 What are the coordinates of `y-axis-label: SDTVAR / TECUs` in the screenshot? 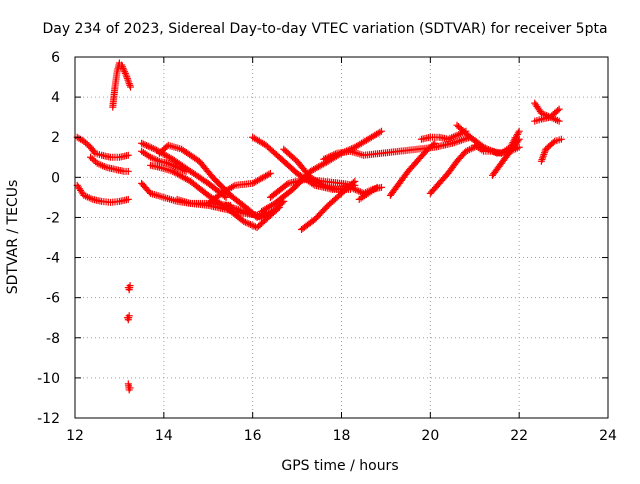 It's located at (13, 237).